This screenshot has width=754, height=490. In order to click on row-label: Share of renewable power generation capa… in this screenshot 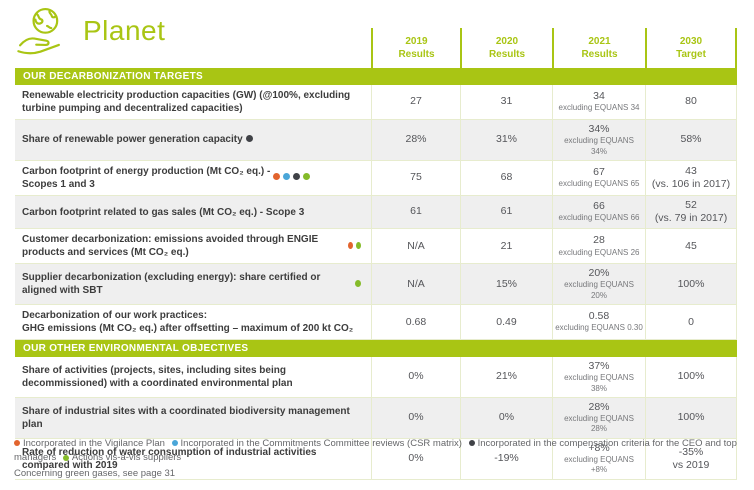, I will do `click(193, 140)`.